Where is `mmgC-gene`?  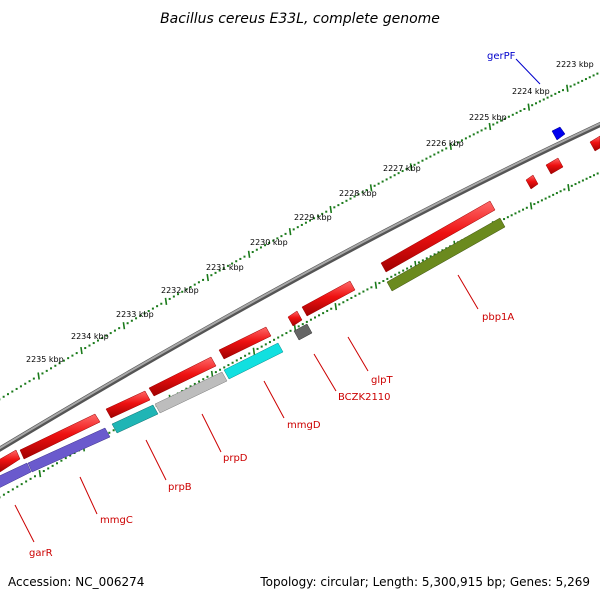 mmgC-gene is located at coordinates (69, 450).